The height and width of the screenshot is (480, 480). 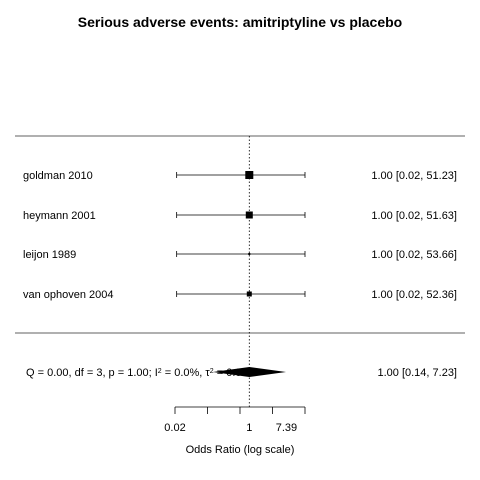 What do you see at coordinates (49, 255) in the screenshot?
I see `study-label: leijon 1989` at bounding box center [49, 255].